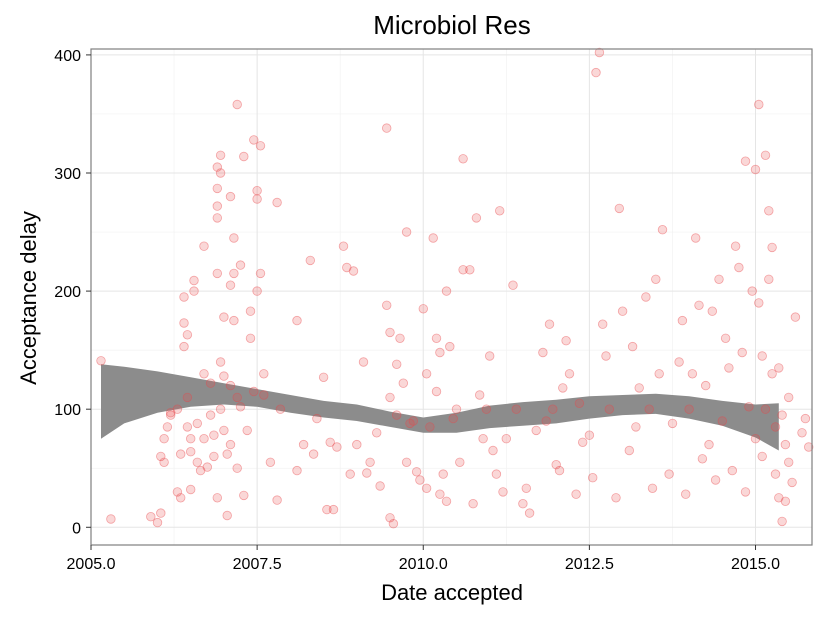  I want to click on smooth-band, so click(440, 407).